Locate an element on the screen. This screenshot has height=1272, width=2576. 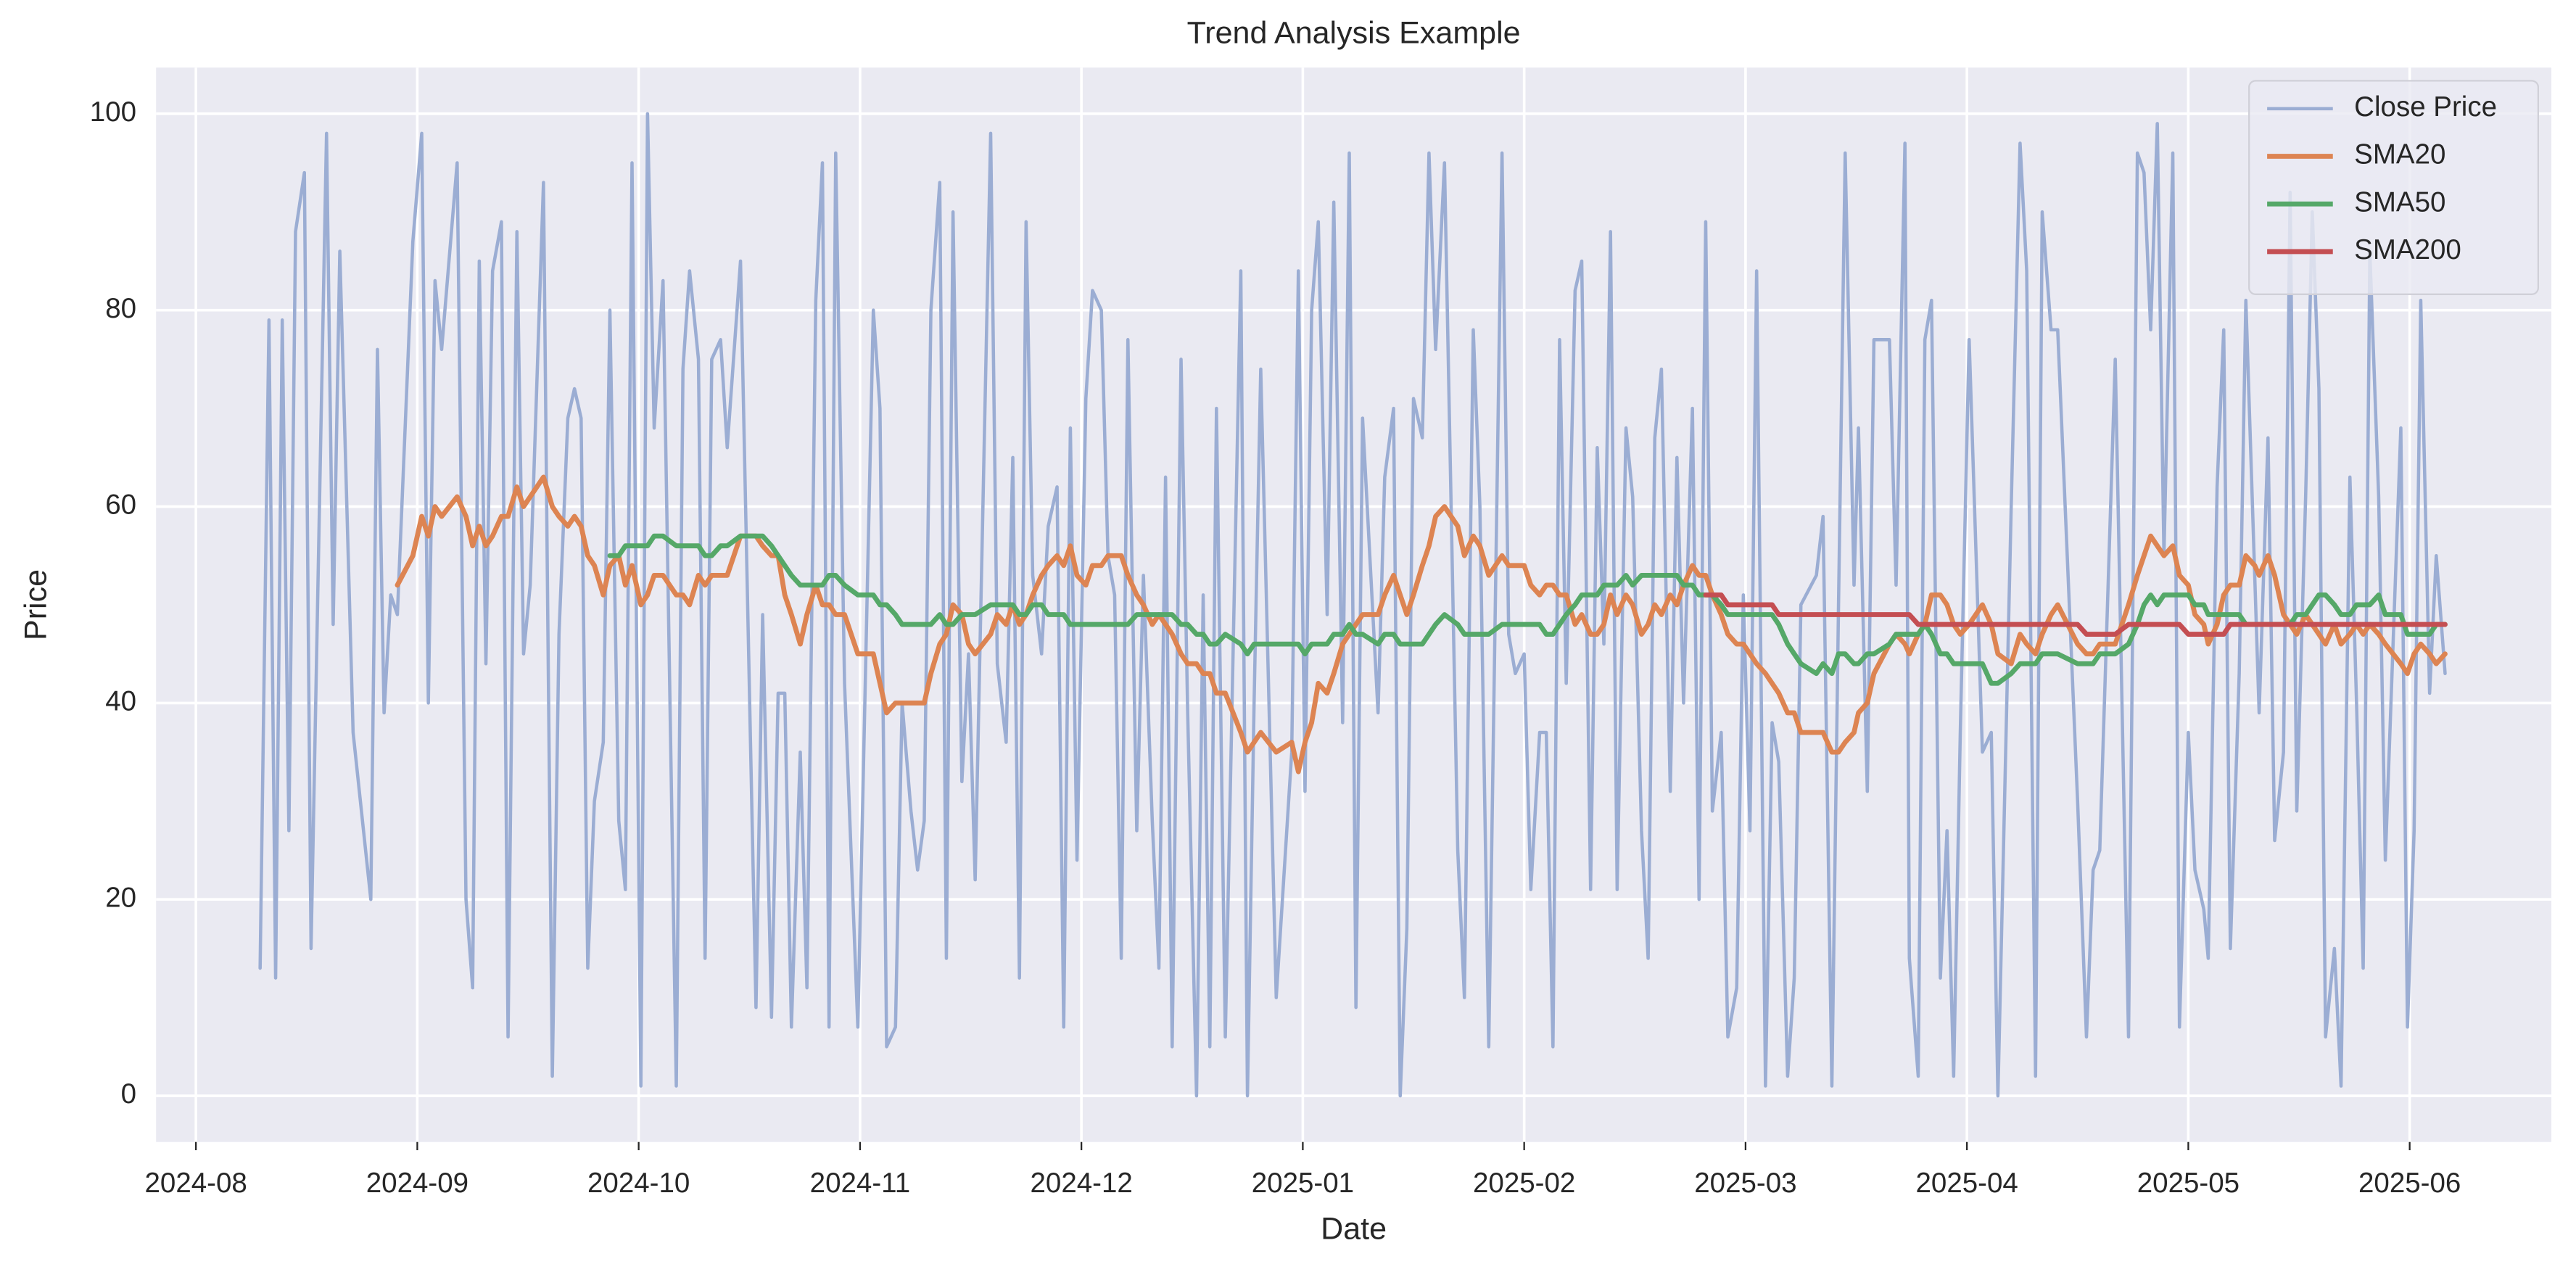
x-tick-label: 2025-01 is located at coordinates (1303, 1183).